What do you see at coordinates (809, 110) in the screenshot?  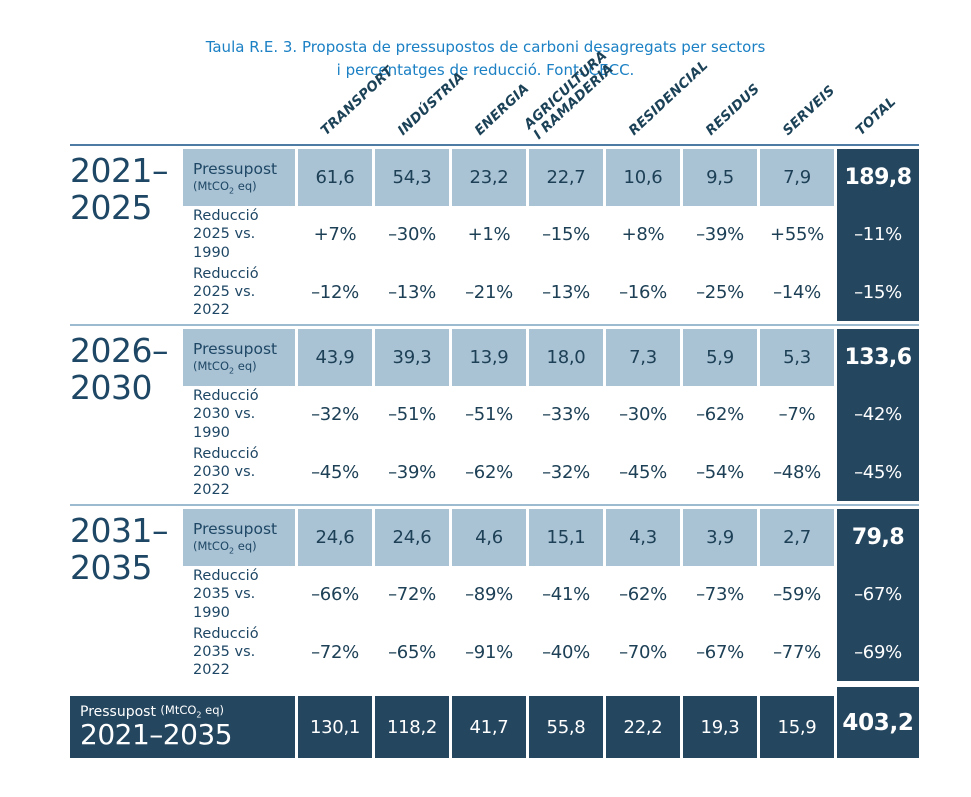 I see `column-header-serveis: SERVEIS` at bounding box center [809, 110].